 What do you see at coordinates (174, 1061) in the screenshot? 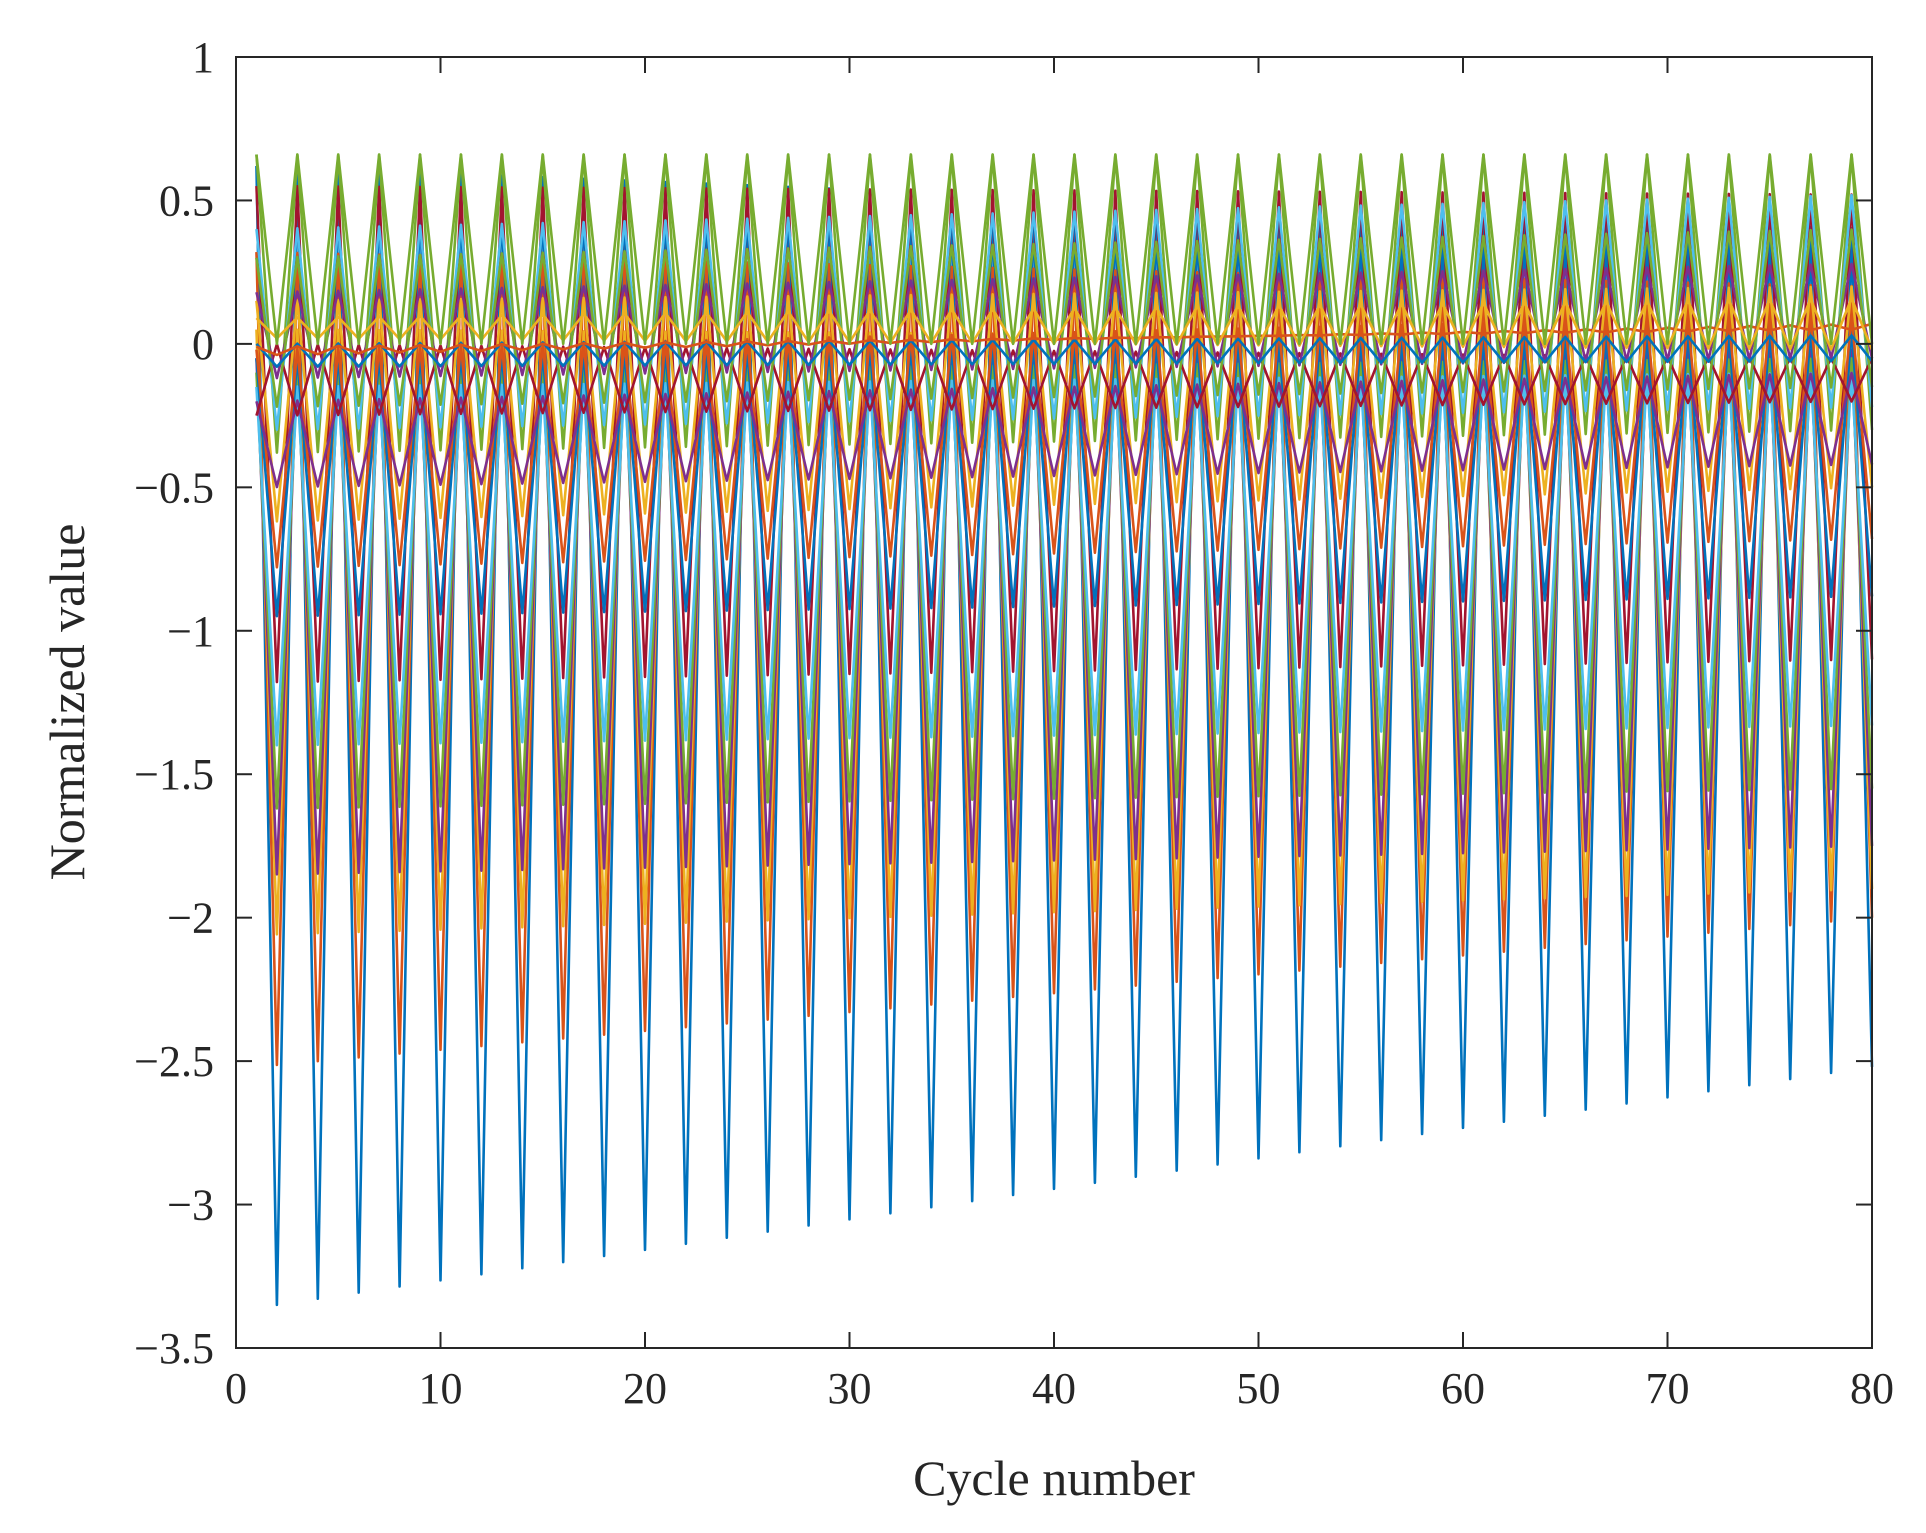
I see `y-tick-label: −2.5` at bounding box center [174, 1061].